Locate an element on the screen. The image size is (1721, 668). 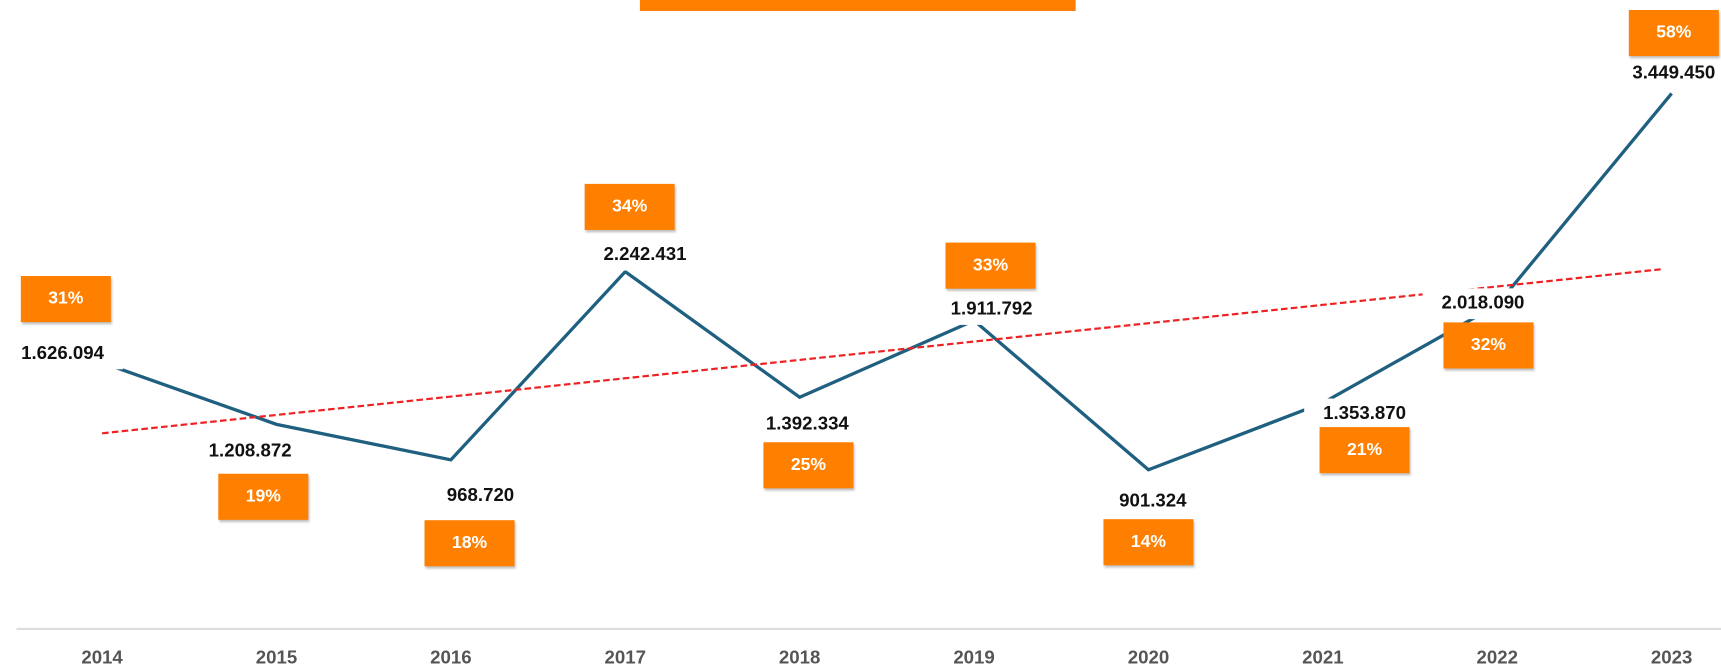
percent-label: 32% is located at coordinates (1489, 344).